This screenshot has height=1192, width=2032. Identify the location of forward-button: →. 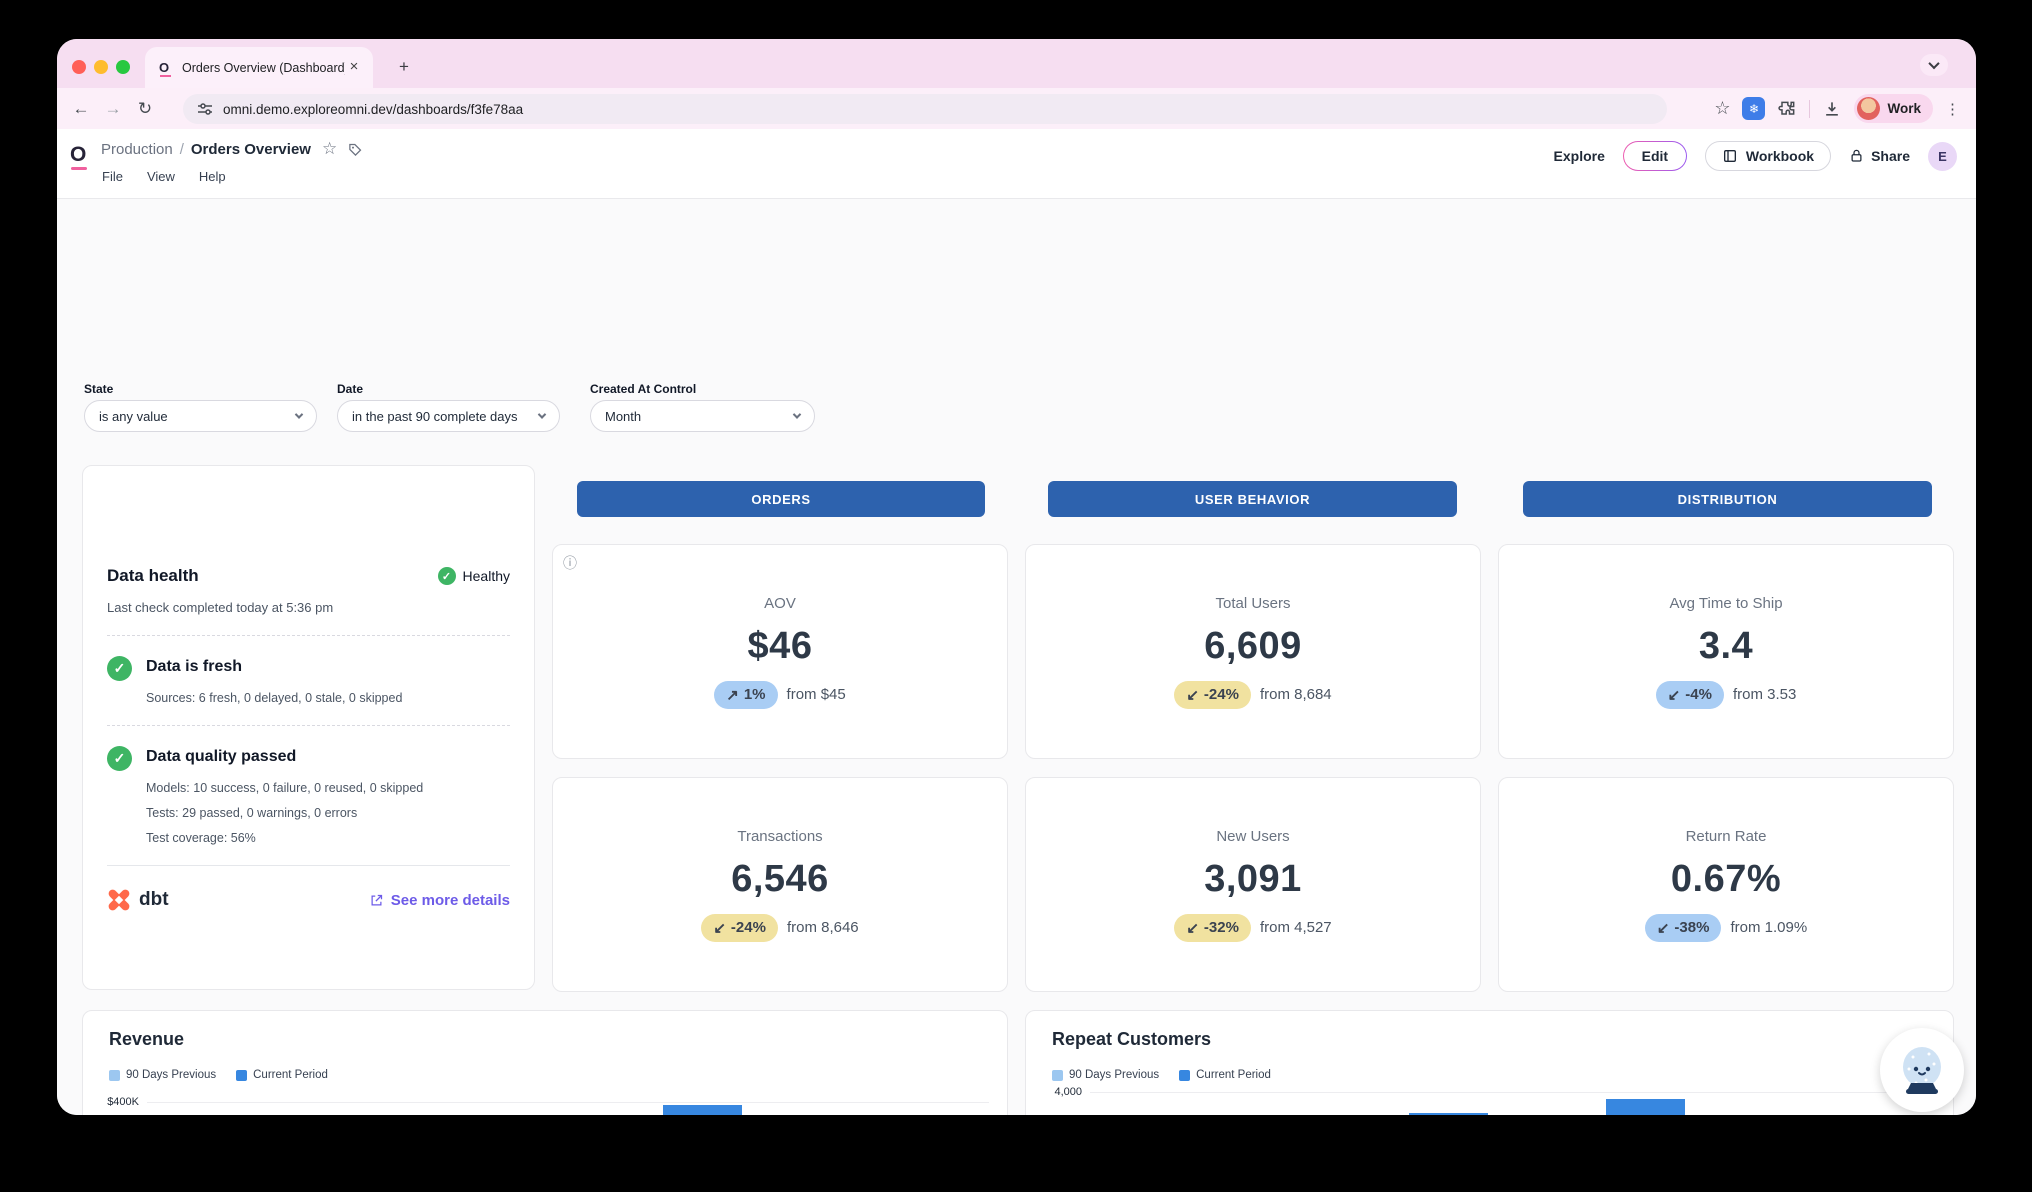
(113, 108).